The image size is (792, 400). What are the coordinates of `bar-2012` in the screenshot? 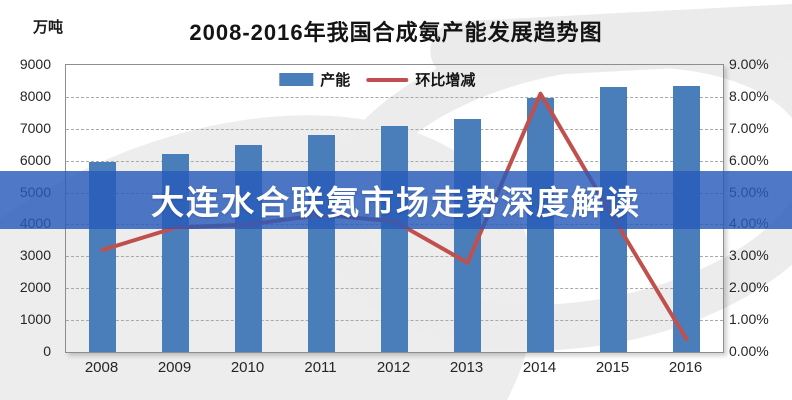 It's located at (394, 238).